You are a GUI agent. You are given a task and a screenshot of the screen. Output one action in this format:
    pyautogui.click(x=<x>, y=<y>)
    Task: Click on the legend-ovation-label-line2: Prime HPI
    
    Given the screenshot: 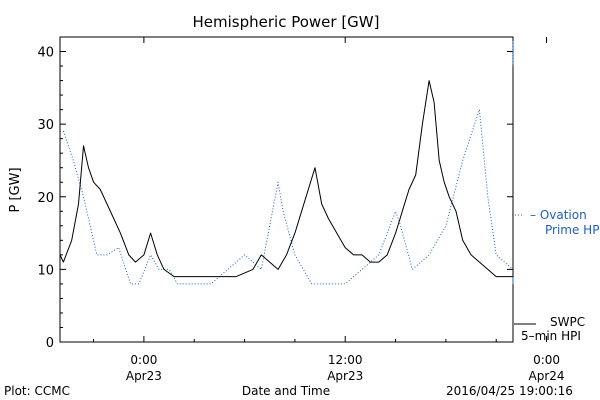 What is the action you would take?
    pyautogui.click(x=572, y=230)
    